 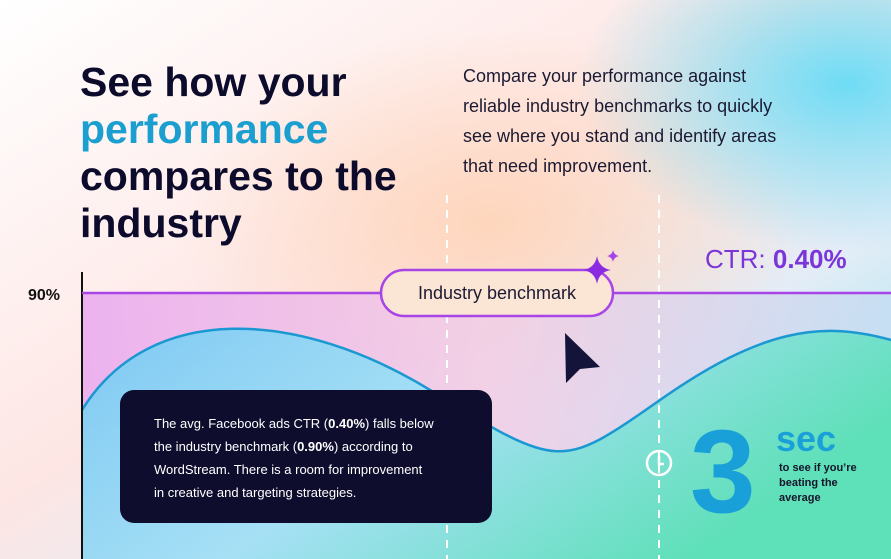 What do you see at coordinates (810, 259) in the screenshot?
I see `ctr-value: 0.40%` at bounding box center [810, 259].